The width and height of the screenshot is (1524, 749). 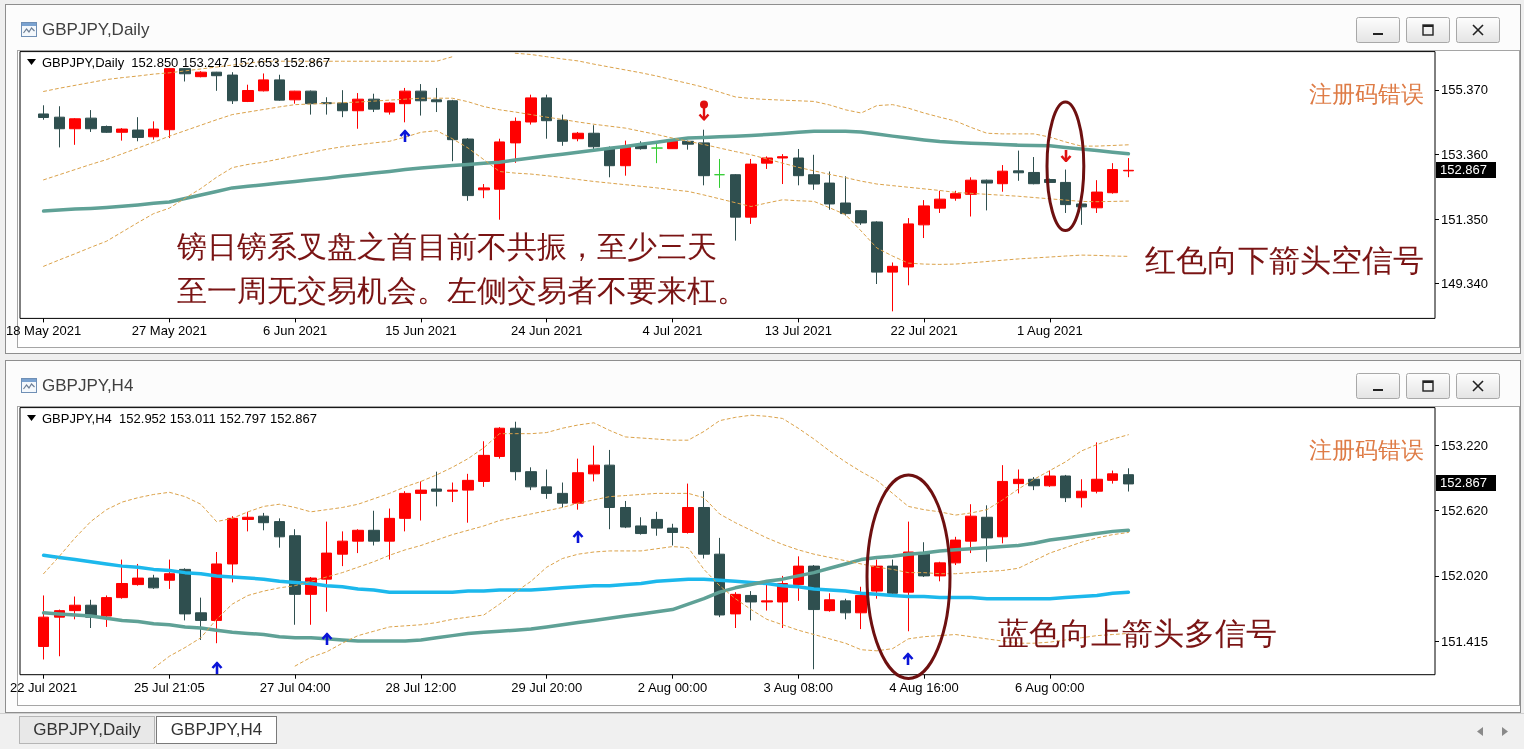 What do you see at coordinates (1464, 511) in the screenshot?
I see `y-tick-label: 152.620` at bounding box center [1464, 511].